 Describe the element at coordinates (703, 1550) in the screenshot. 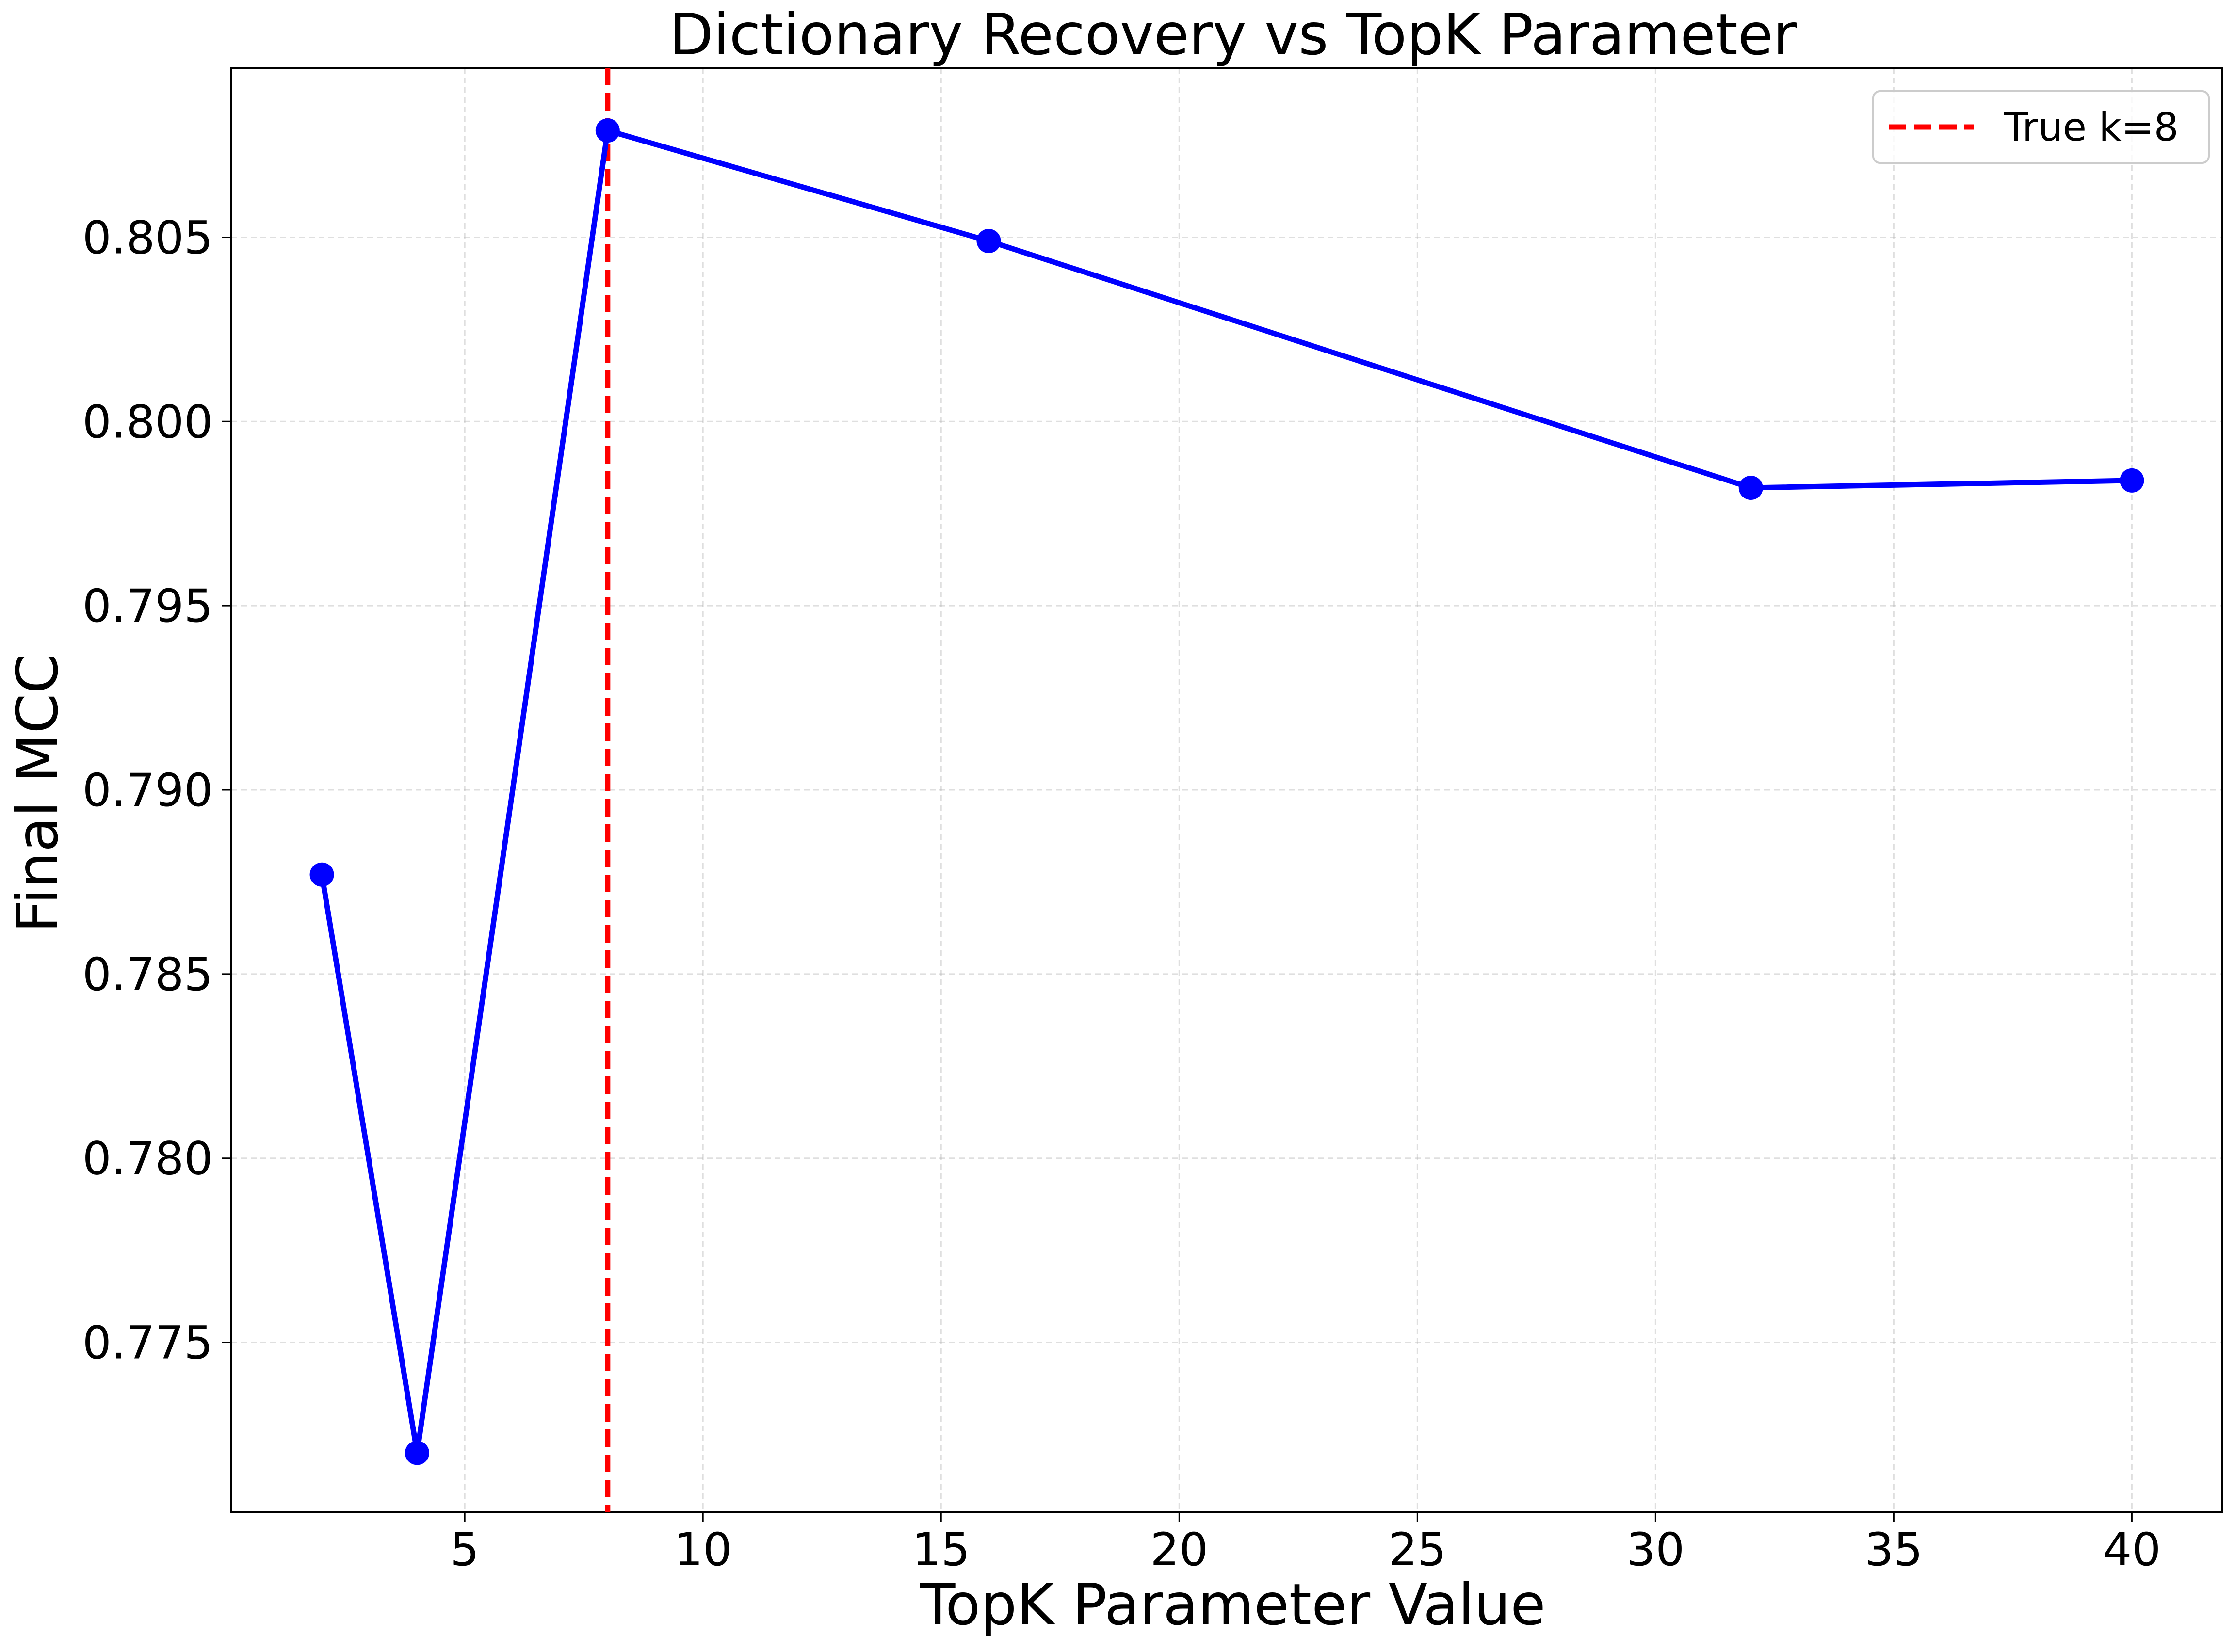

I see `x-tick-label: 10` at that location.